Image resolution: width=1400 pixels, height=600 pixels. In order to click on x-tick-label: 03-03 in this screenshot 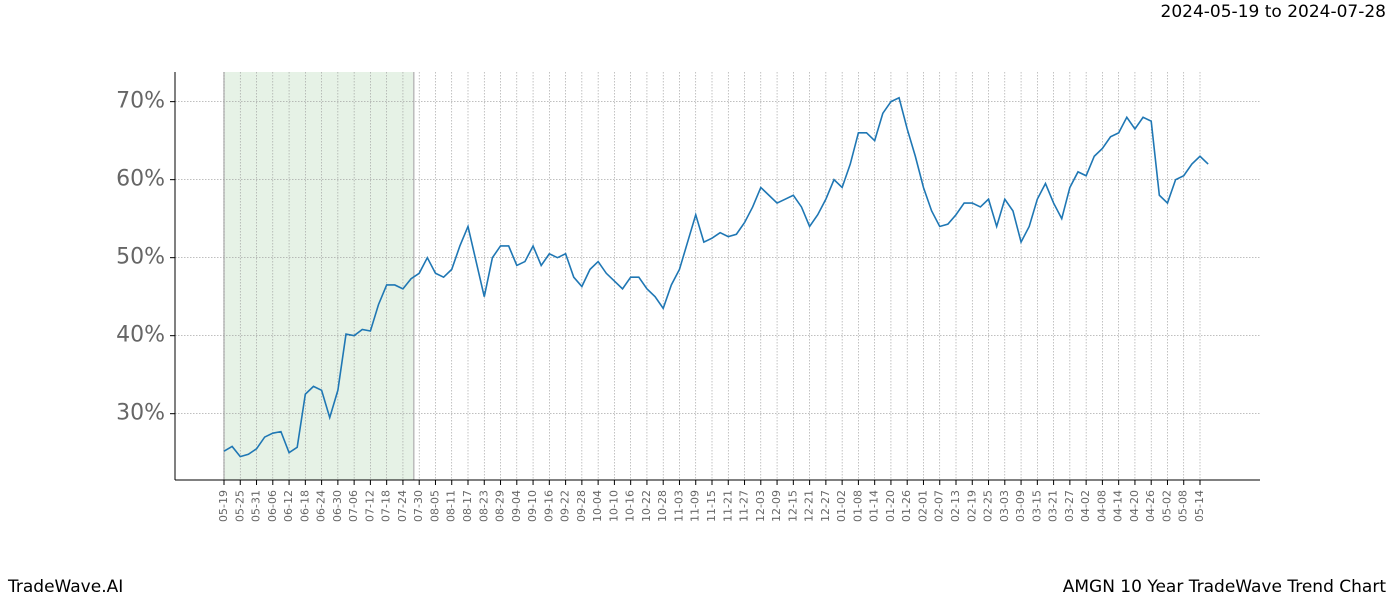, I will do `click(1004, 506)`.